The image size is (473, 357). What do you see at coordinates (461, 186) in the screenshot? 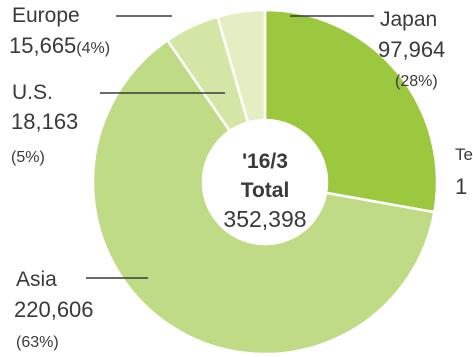
I see `cropped-category-value: 1` at bounding box center [461, 186].